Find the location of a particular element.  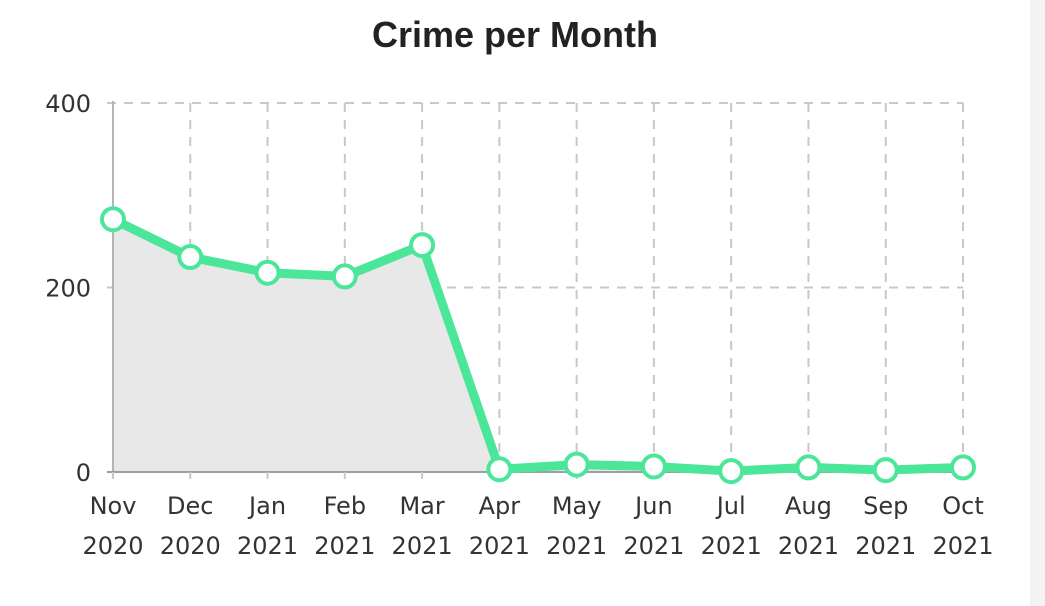

x-tick-label-month: Jul is located at coordinates (730, 506).